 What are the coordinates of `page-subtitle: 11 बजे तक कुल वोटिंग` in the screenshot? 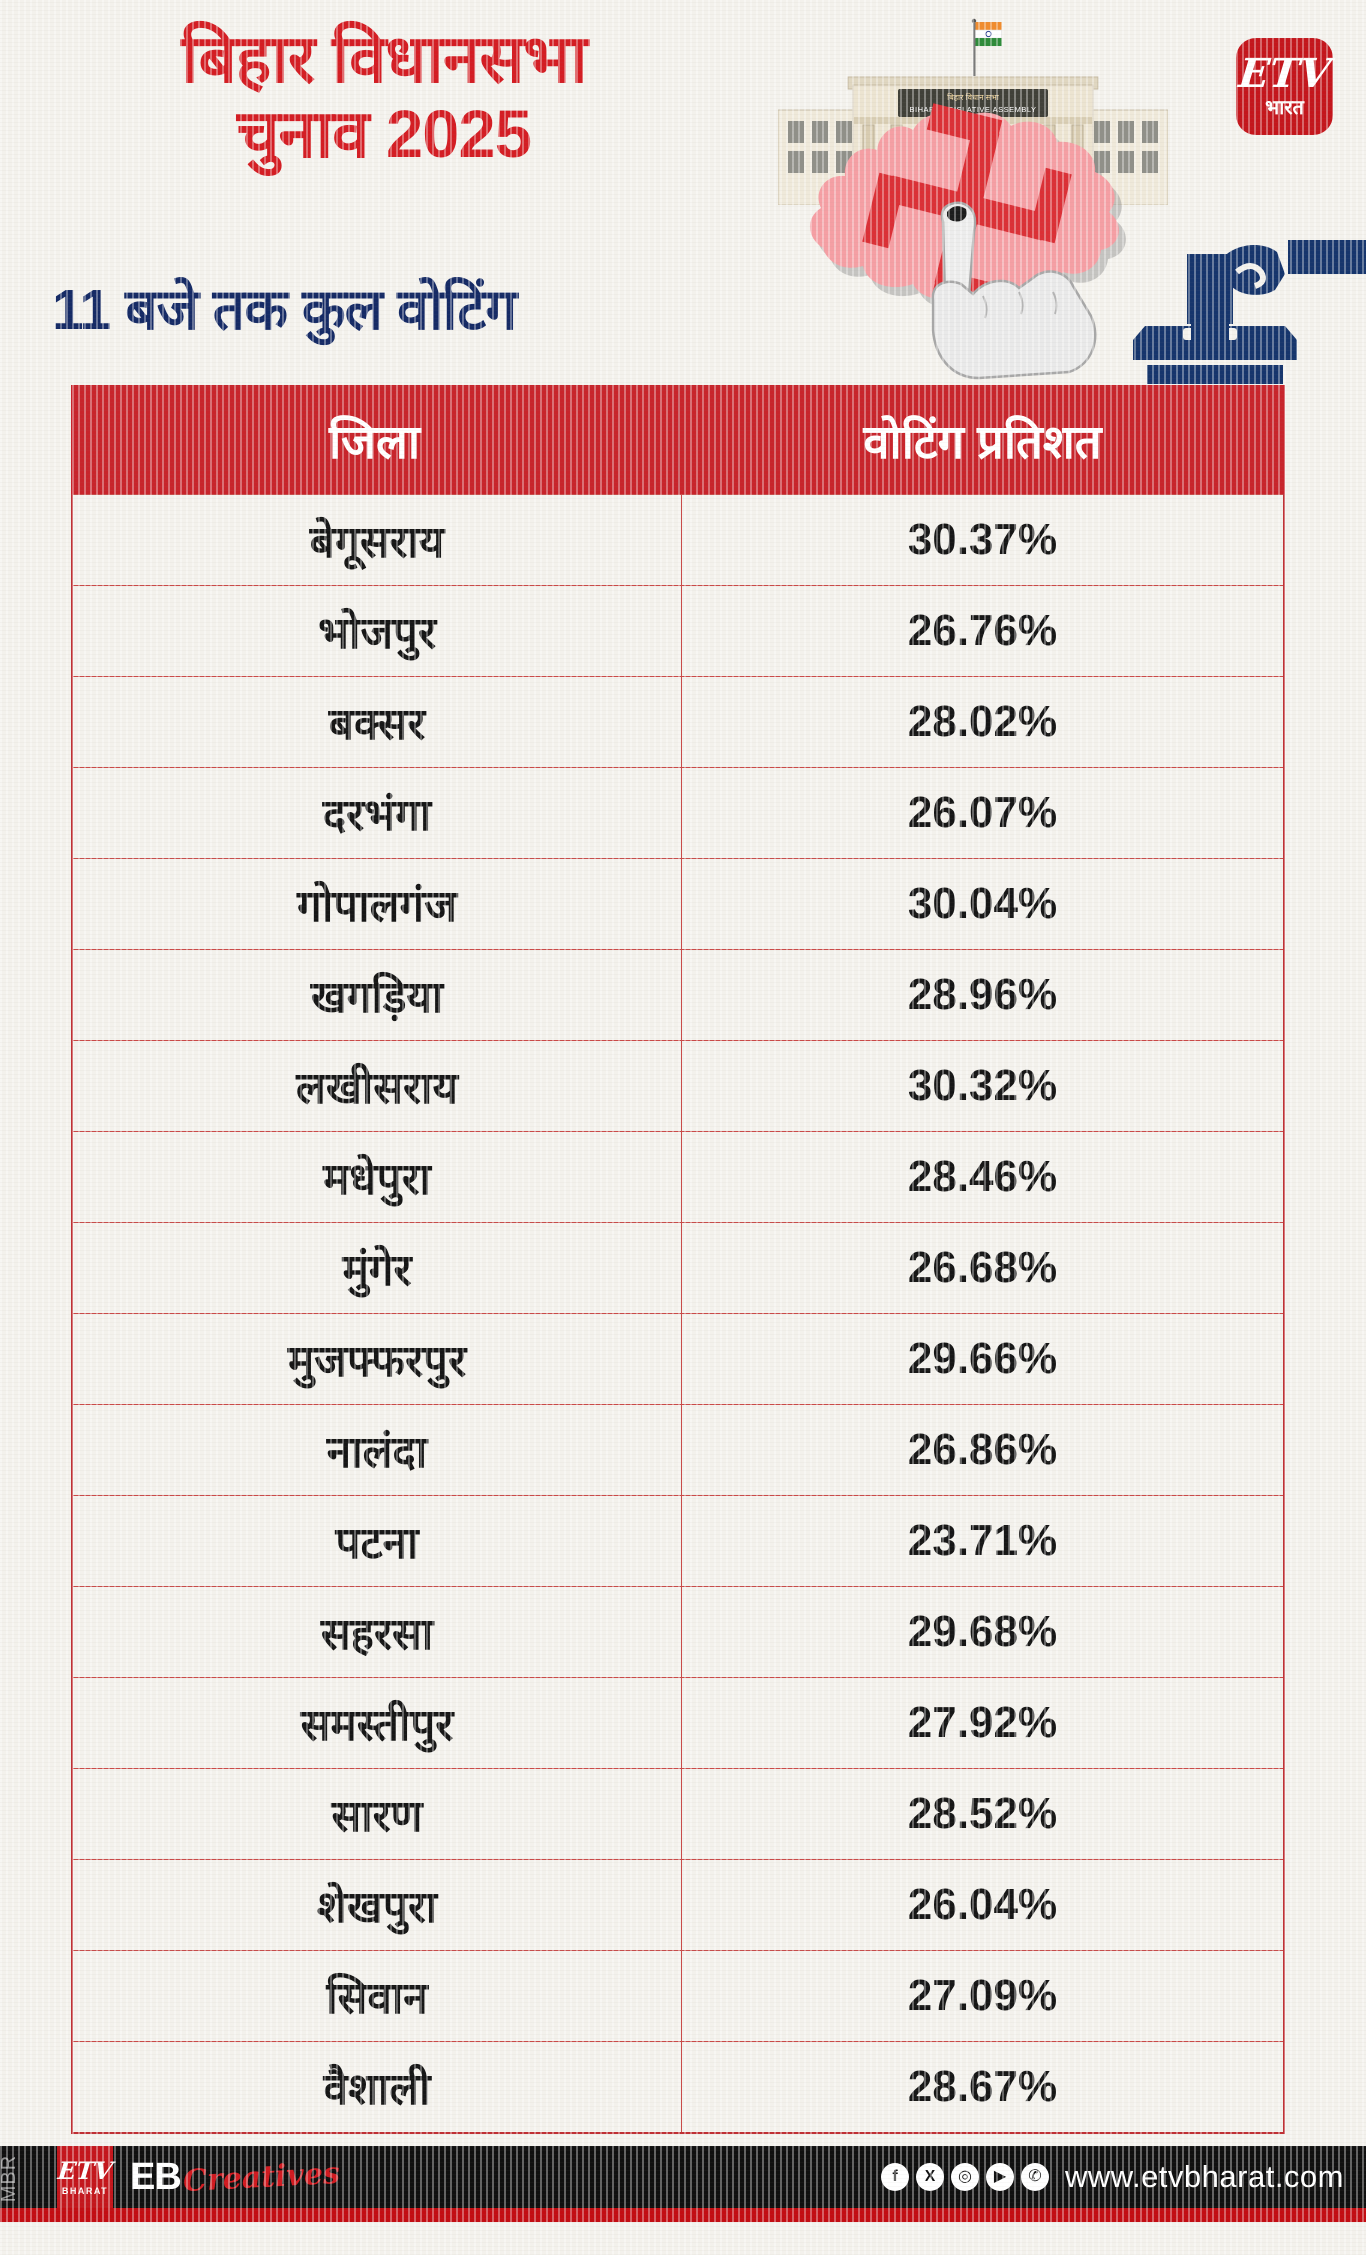 It's located at (284, 310).